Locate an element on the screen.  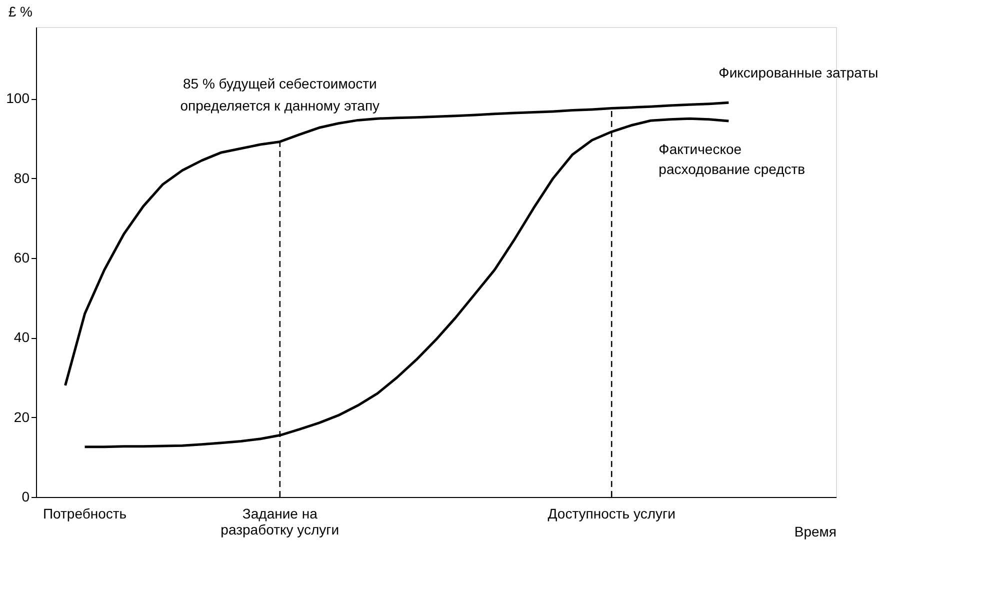
y-tick-label: 40 is located at coordinates (22, 337).